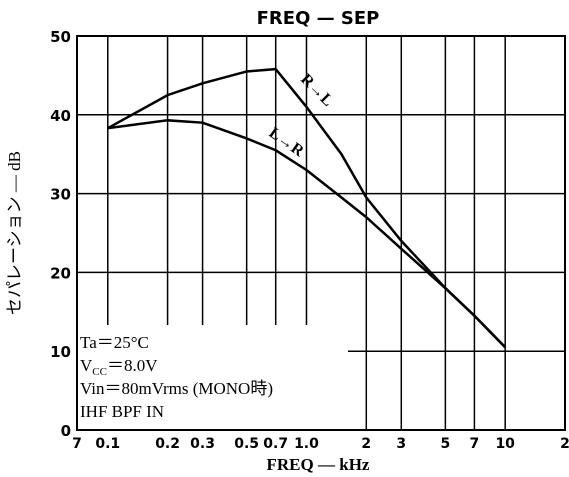  What do you see at coordinates (275, 444) in the screenshot?
I see `x-tick-label: 0.7` at bounding box center [275, 444].